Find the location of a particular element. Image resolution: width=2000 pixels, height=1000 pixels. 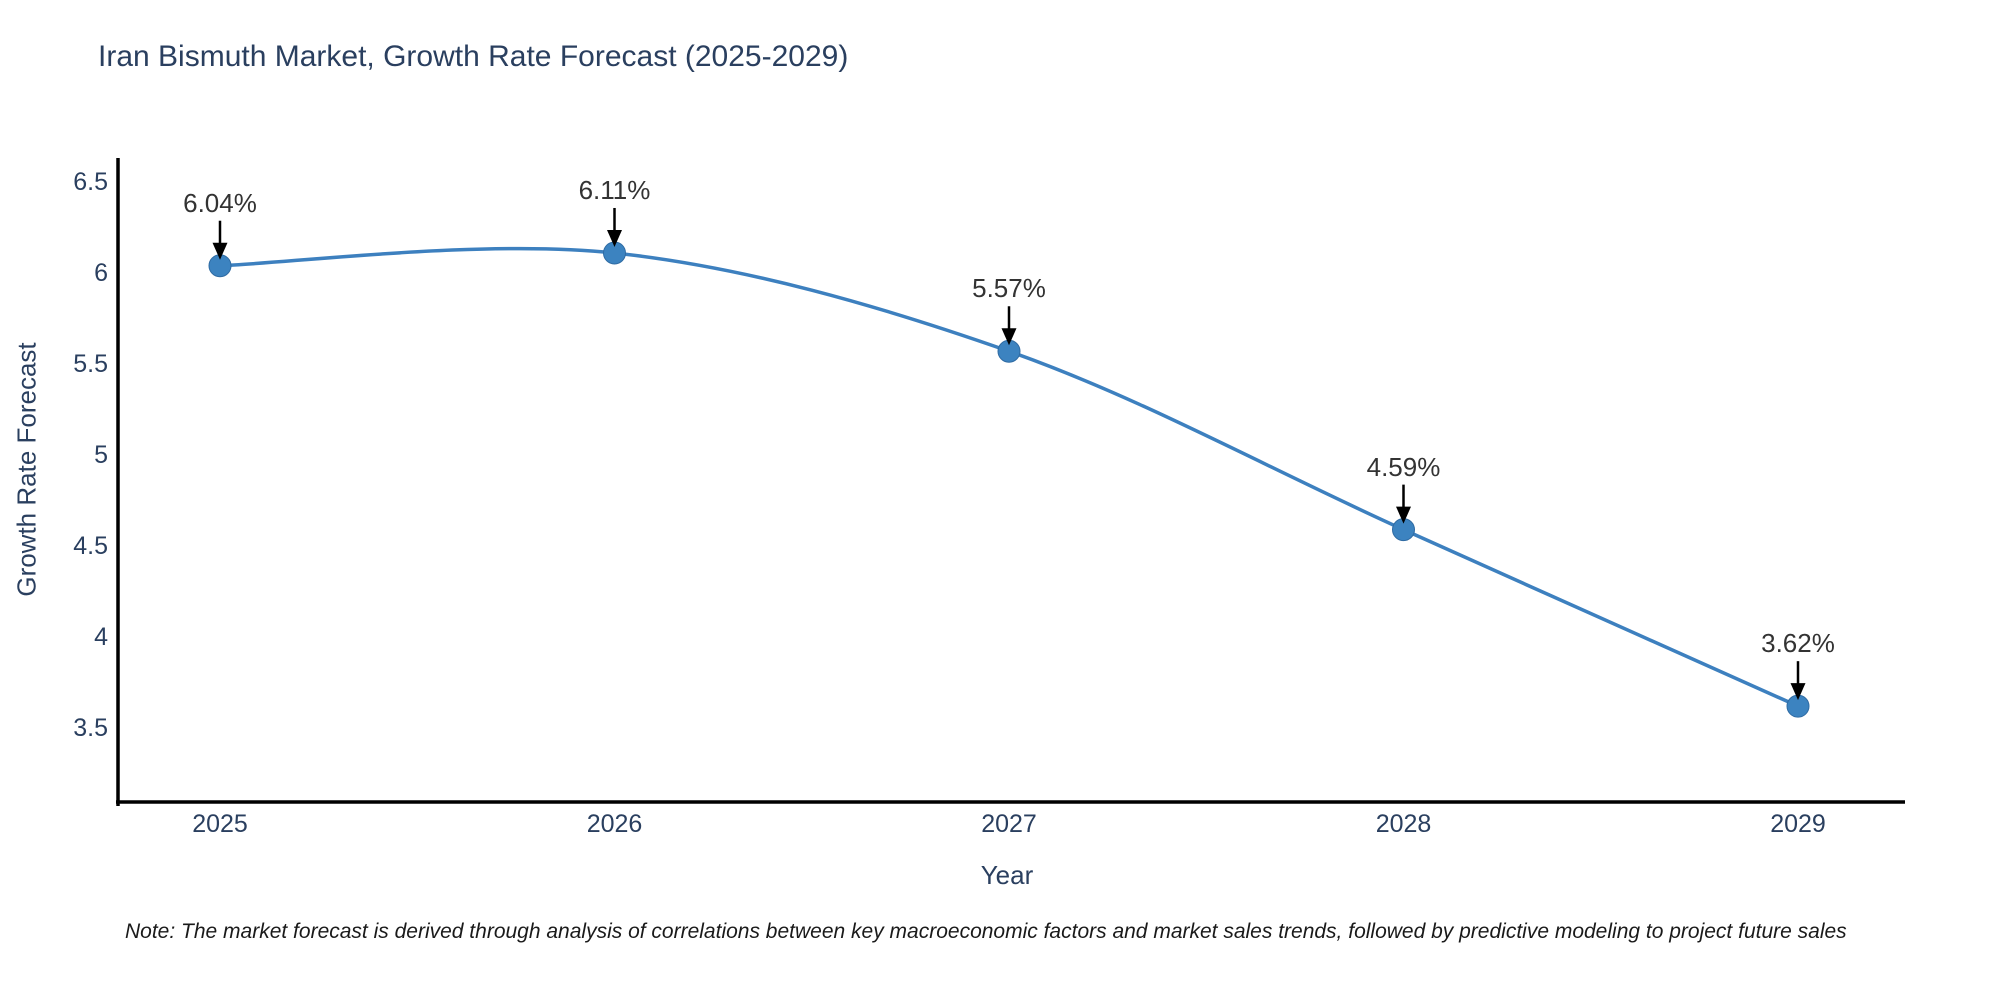

x-tick-label: 2025 is located at coordinates (220, 824).